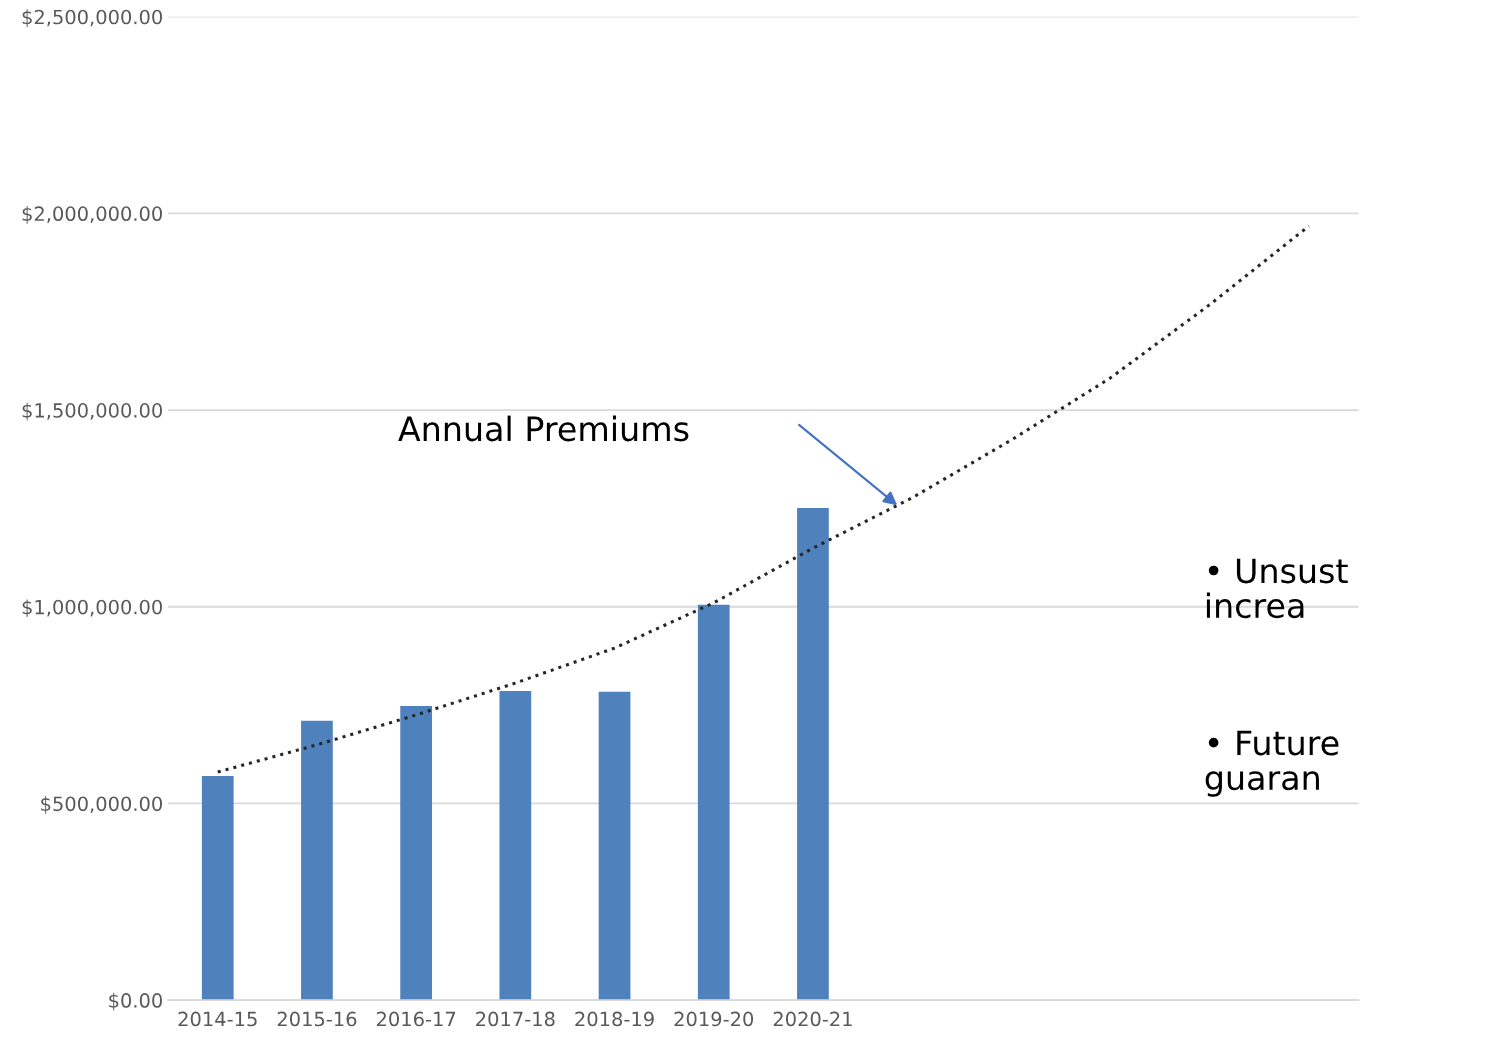 Image resolution: width=1488 pixels, height=1044 pixels. I want to click on y-tick-label: $2,500,000.00, so click(92, 18).